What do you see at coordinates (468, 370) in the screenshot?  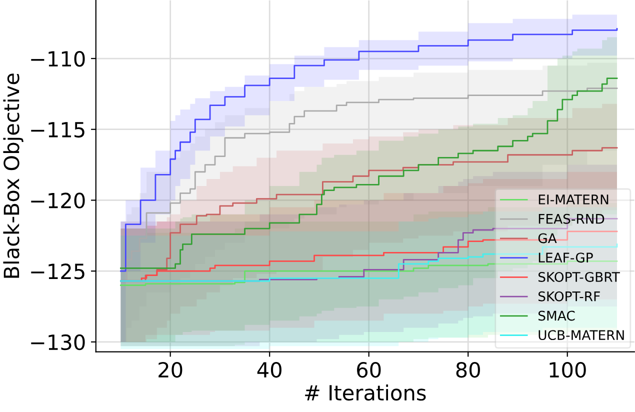 I see `x-tick-label: 80` at bounding box center [468, 370].